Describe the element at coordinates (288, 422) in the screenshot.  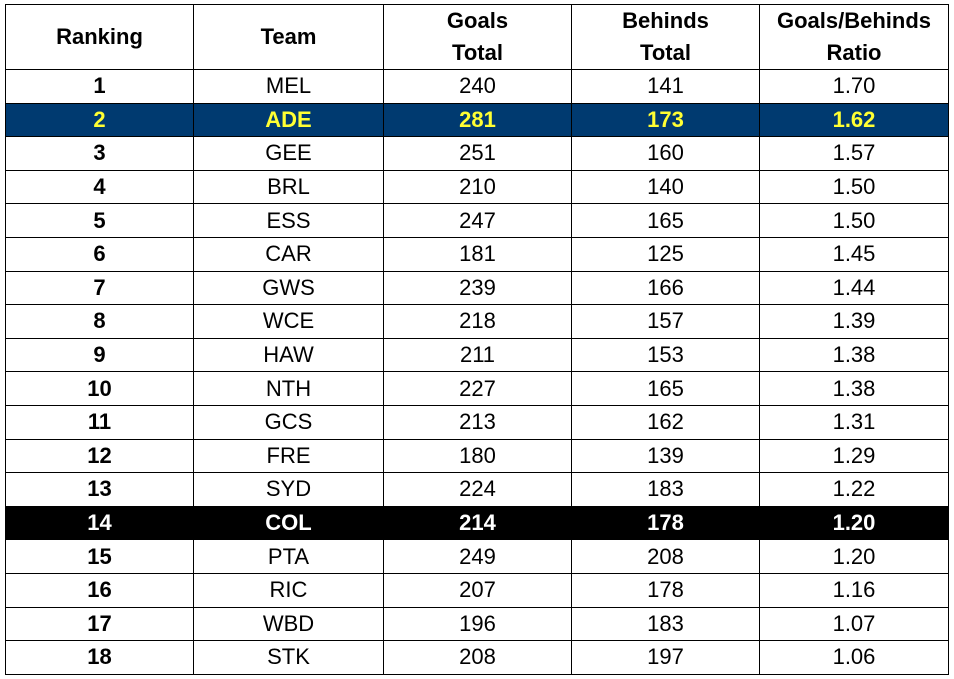
I see `cell-team: GCS` at that location.